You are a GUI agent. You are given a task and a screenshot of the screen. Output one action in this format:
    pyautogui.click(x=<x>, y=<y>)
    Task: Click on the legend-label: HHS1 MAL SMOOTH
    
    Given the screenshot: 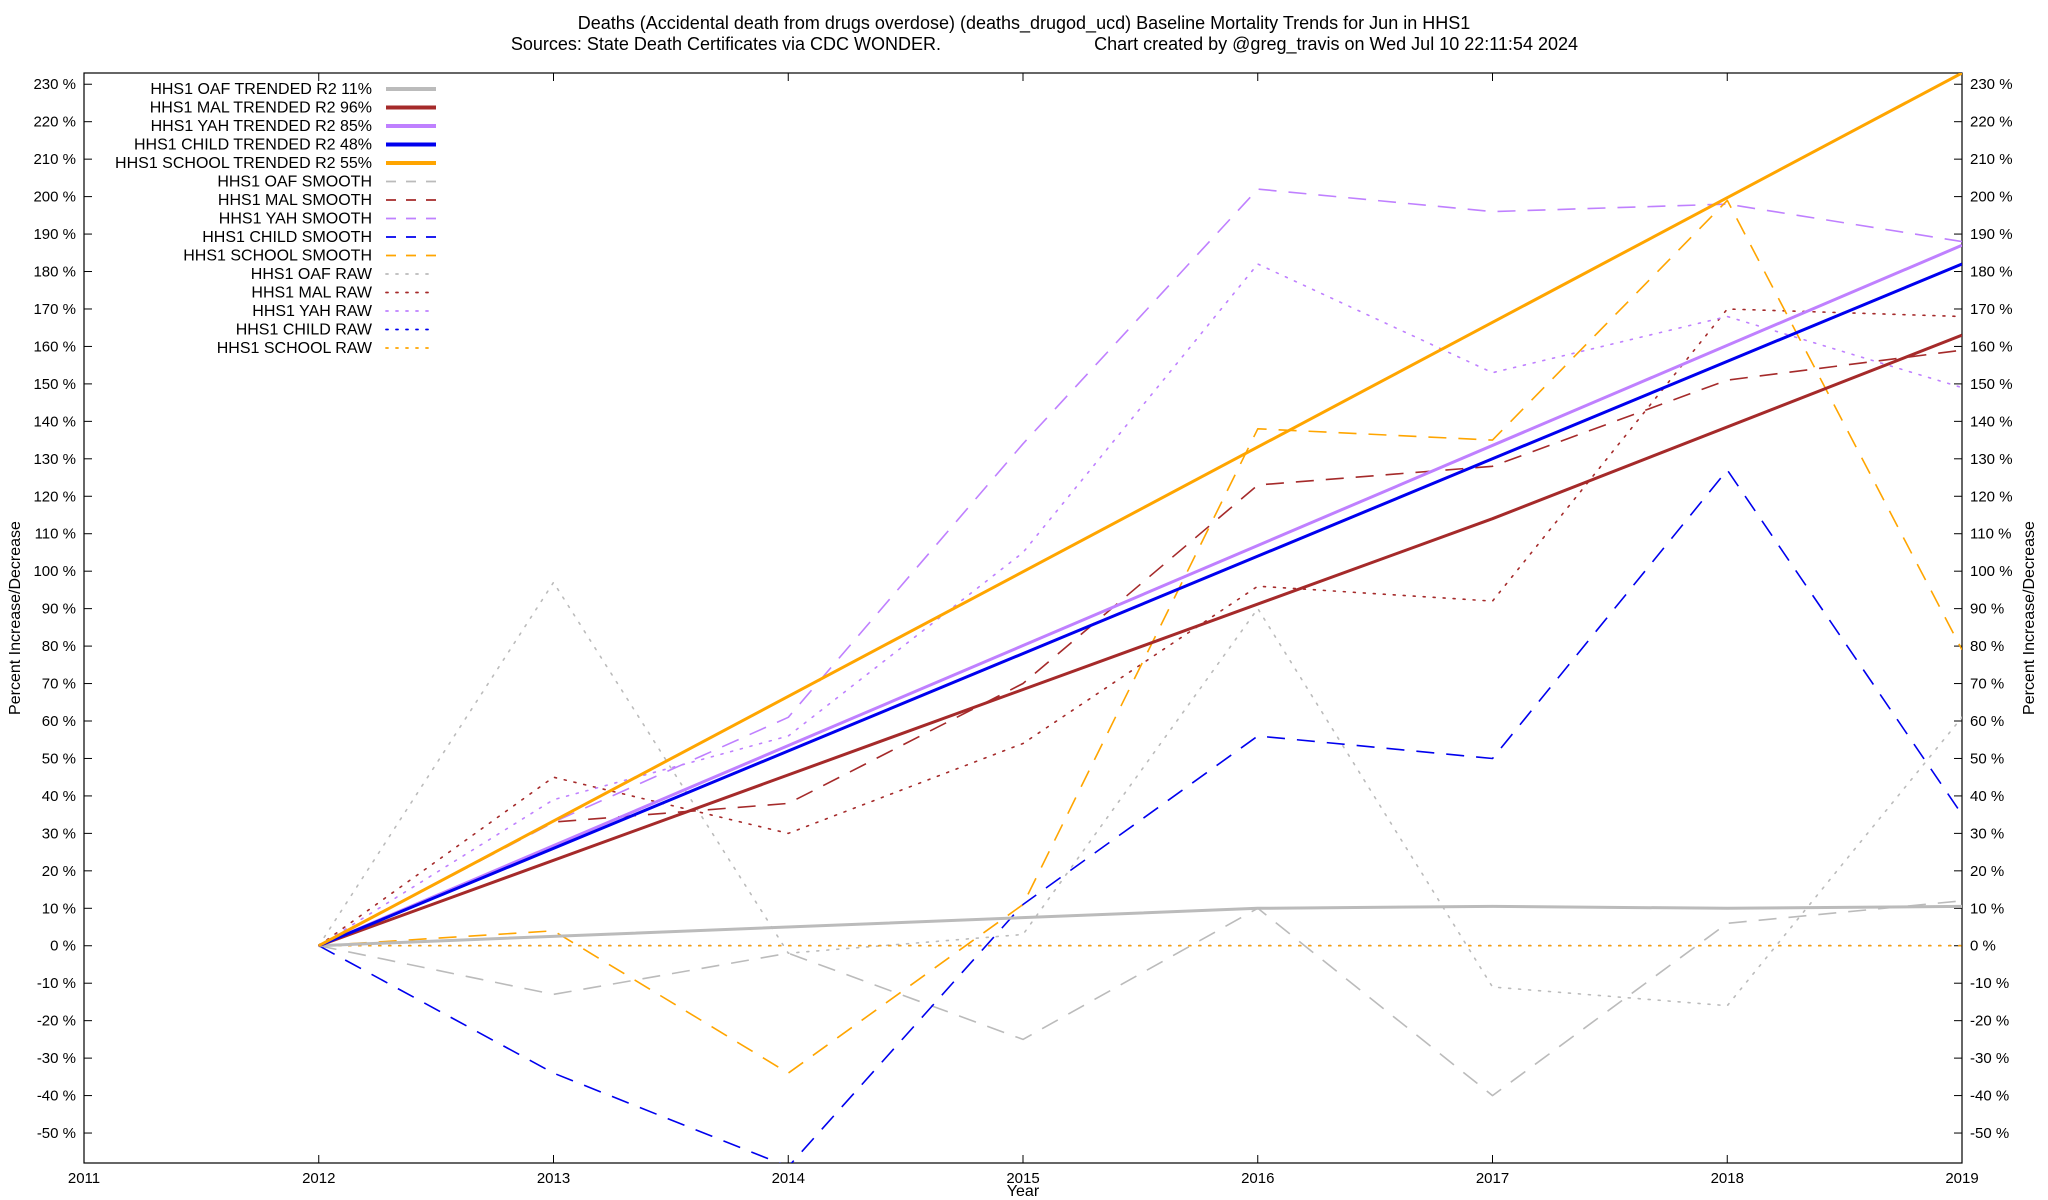 What is the action you would take?
    pyautogui.click(x=295, y=200)
    